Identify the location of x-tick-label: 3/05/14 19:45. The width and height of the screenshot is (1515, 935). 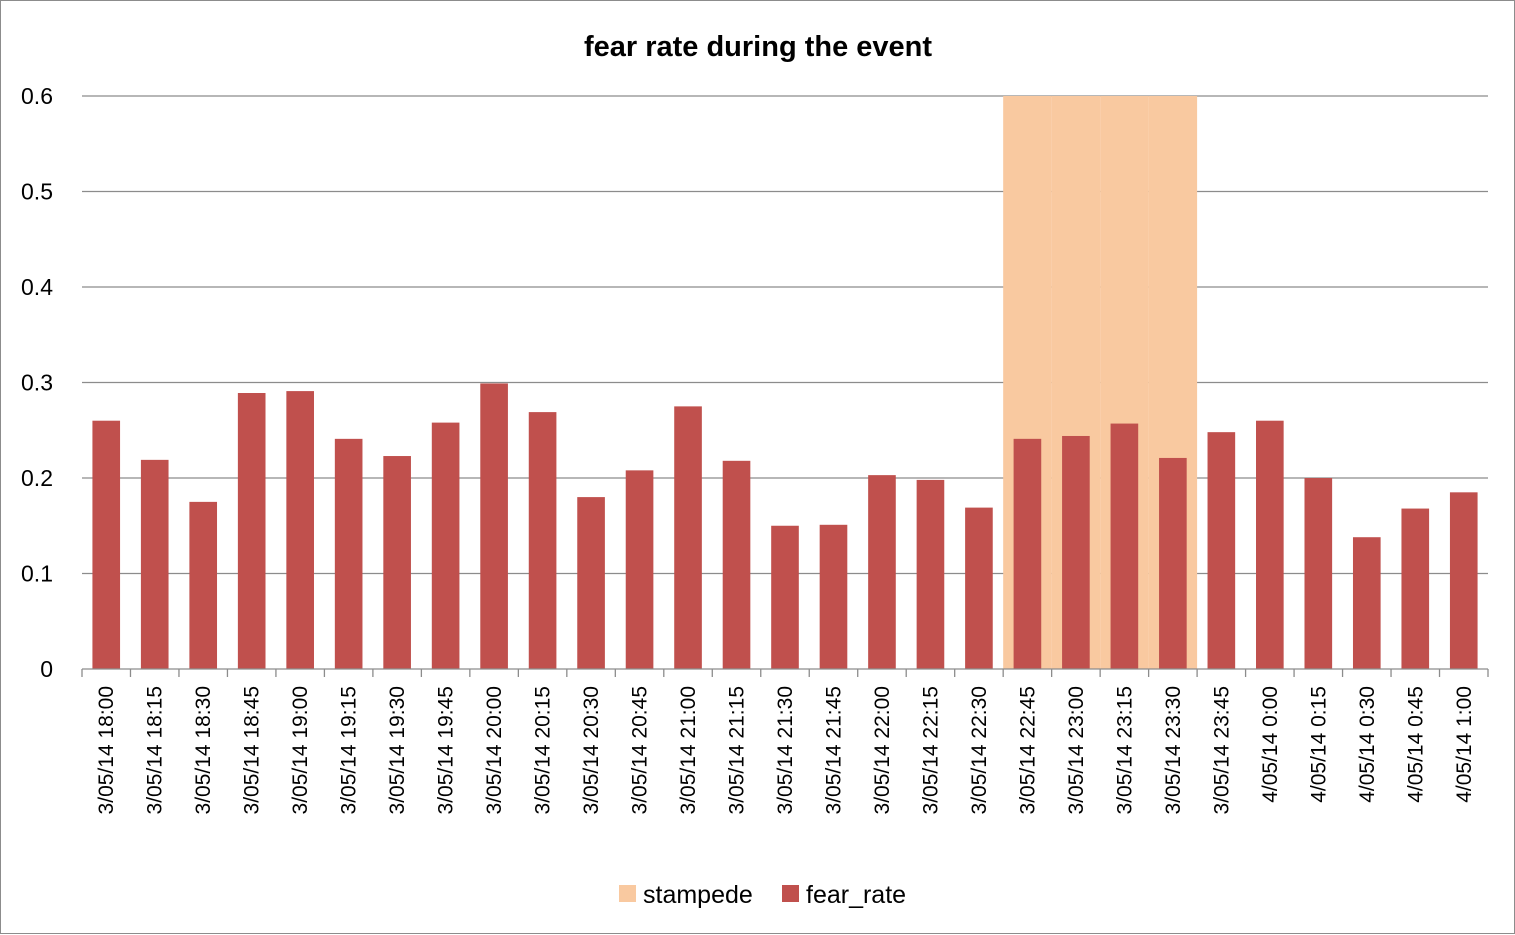
(446, 750).